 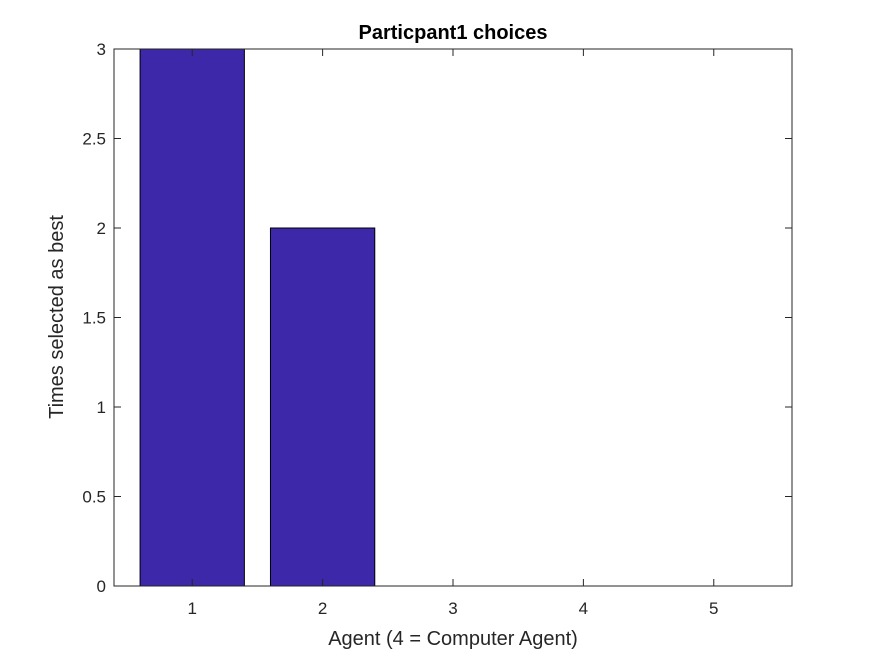 I want to click on y-axis-label: Times selected as best, so click(x=57, y=317).